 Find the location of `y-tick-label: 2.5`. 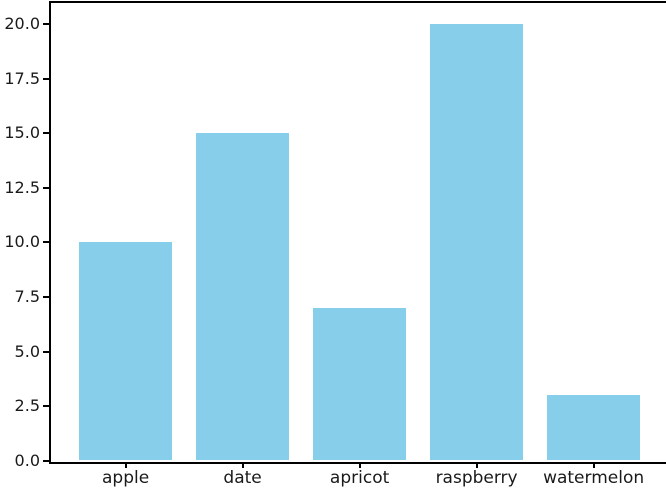

y-tick-label: 2.5 is located at coordinates (27, 406).